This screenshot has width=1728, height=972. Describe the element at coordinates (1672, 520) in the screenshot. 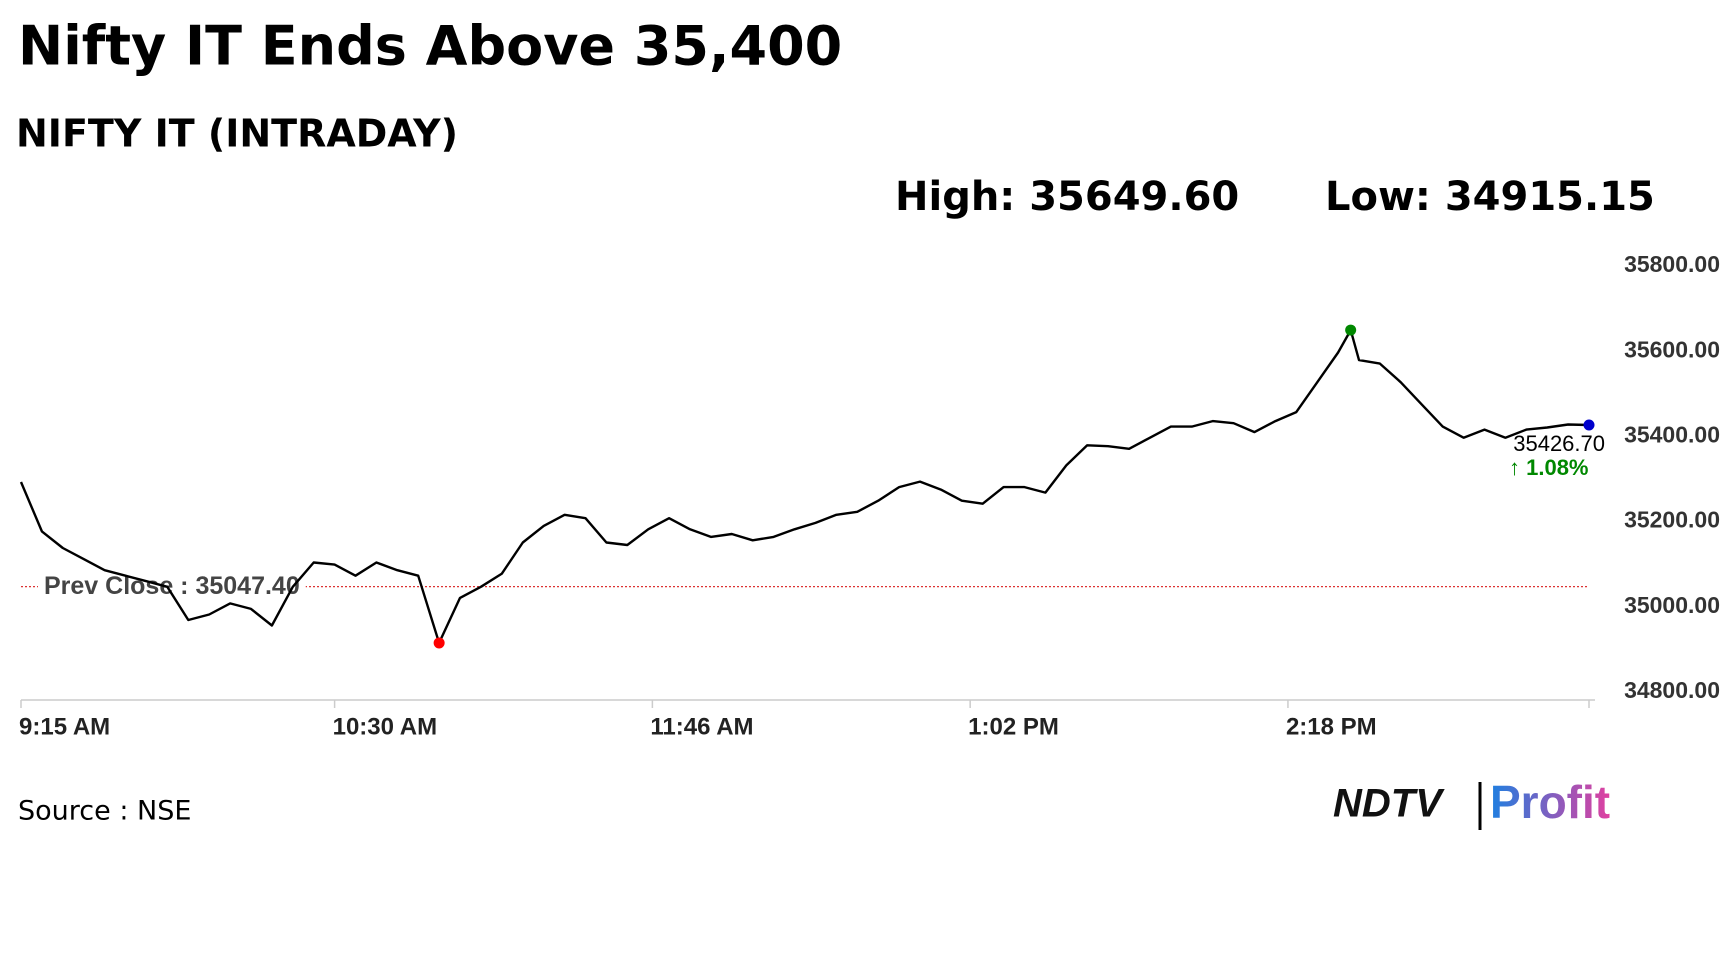

I see `y-tick-label: 35200.00` at that location.